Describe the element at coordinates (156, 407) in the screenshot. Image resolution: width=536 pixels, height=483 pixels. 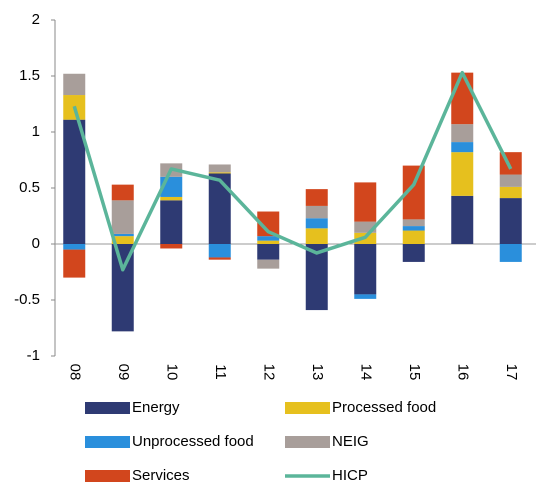
I see `legend-label: Energy` at that location.